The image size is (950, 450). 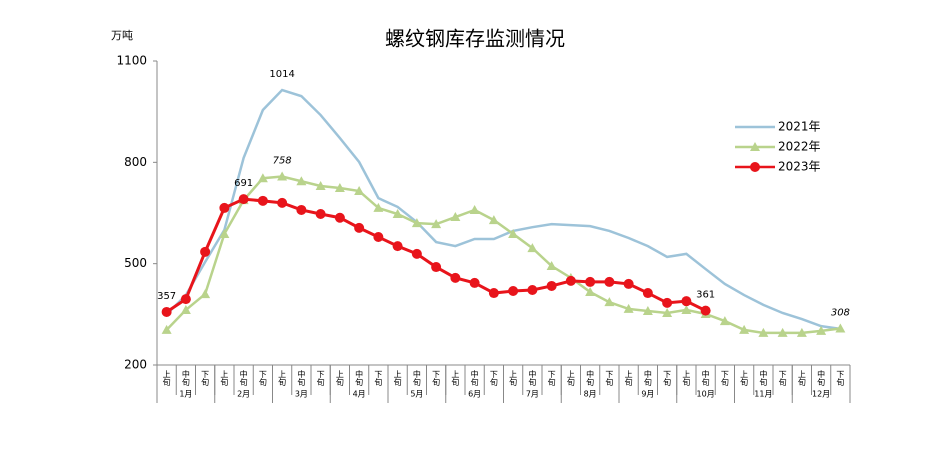 I want to click on series-line, so click(x=436, y=255).